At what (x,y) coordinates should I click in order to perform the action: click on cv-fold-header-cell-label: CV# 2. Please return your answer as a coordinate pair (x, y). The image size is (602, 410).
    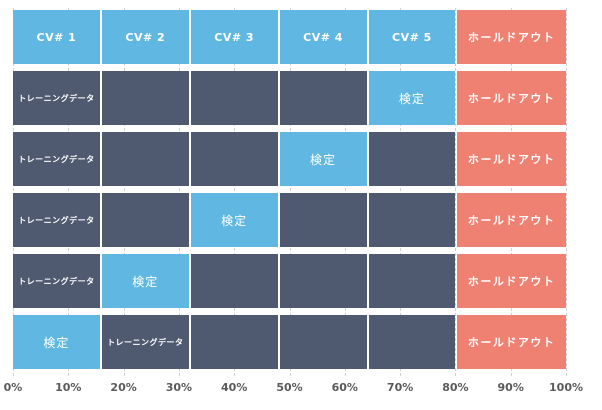
    Looking at the image, I should click on (145, 37).